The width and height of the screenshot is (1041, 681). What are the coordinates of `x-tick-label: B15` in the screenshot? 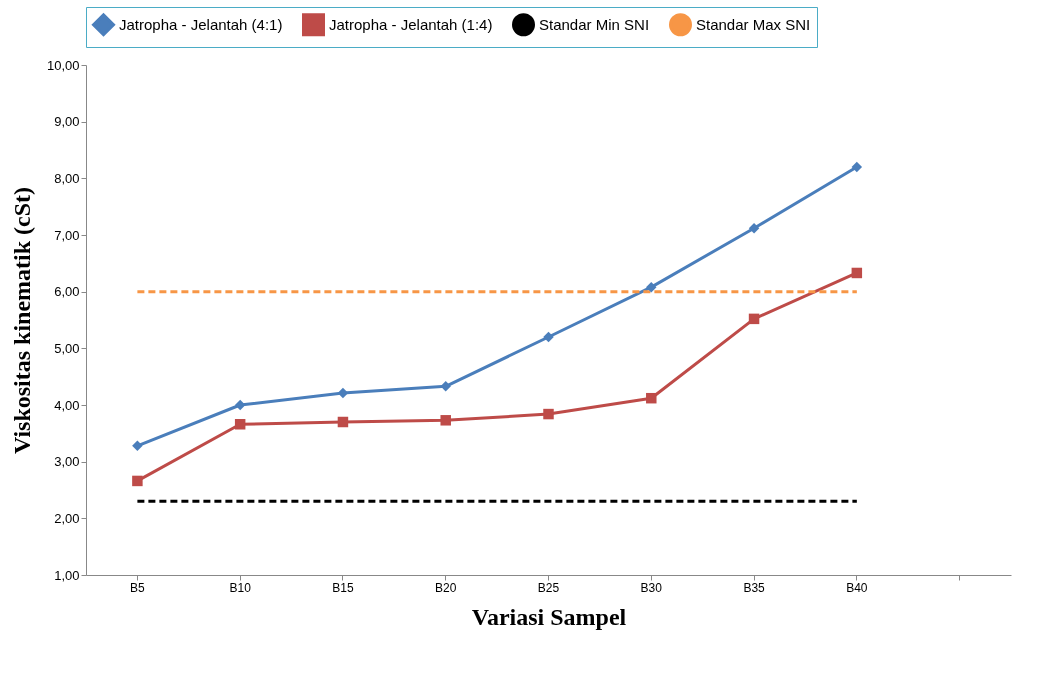 It's located at (343, 587).